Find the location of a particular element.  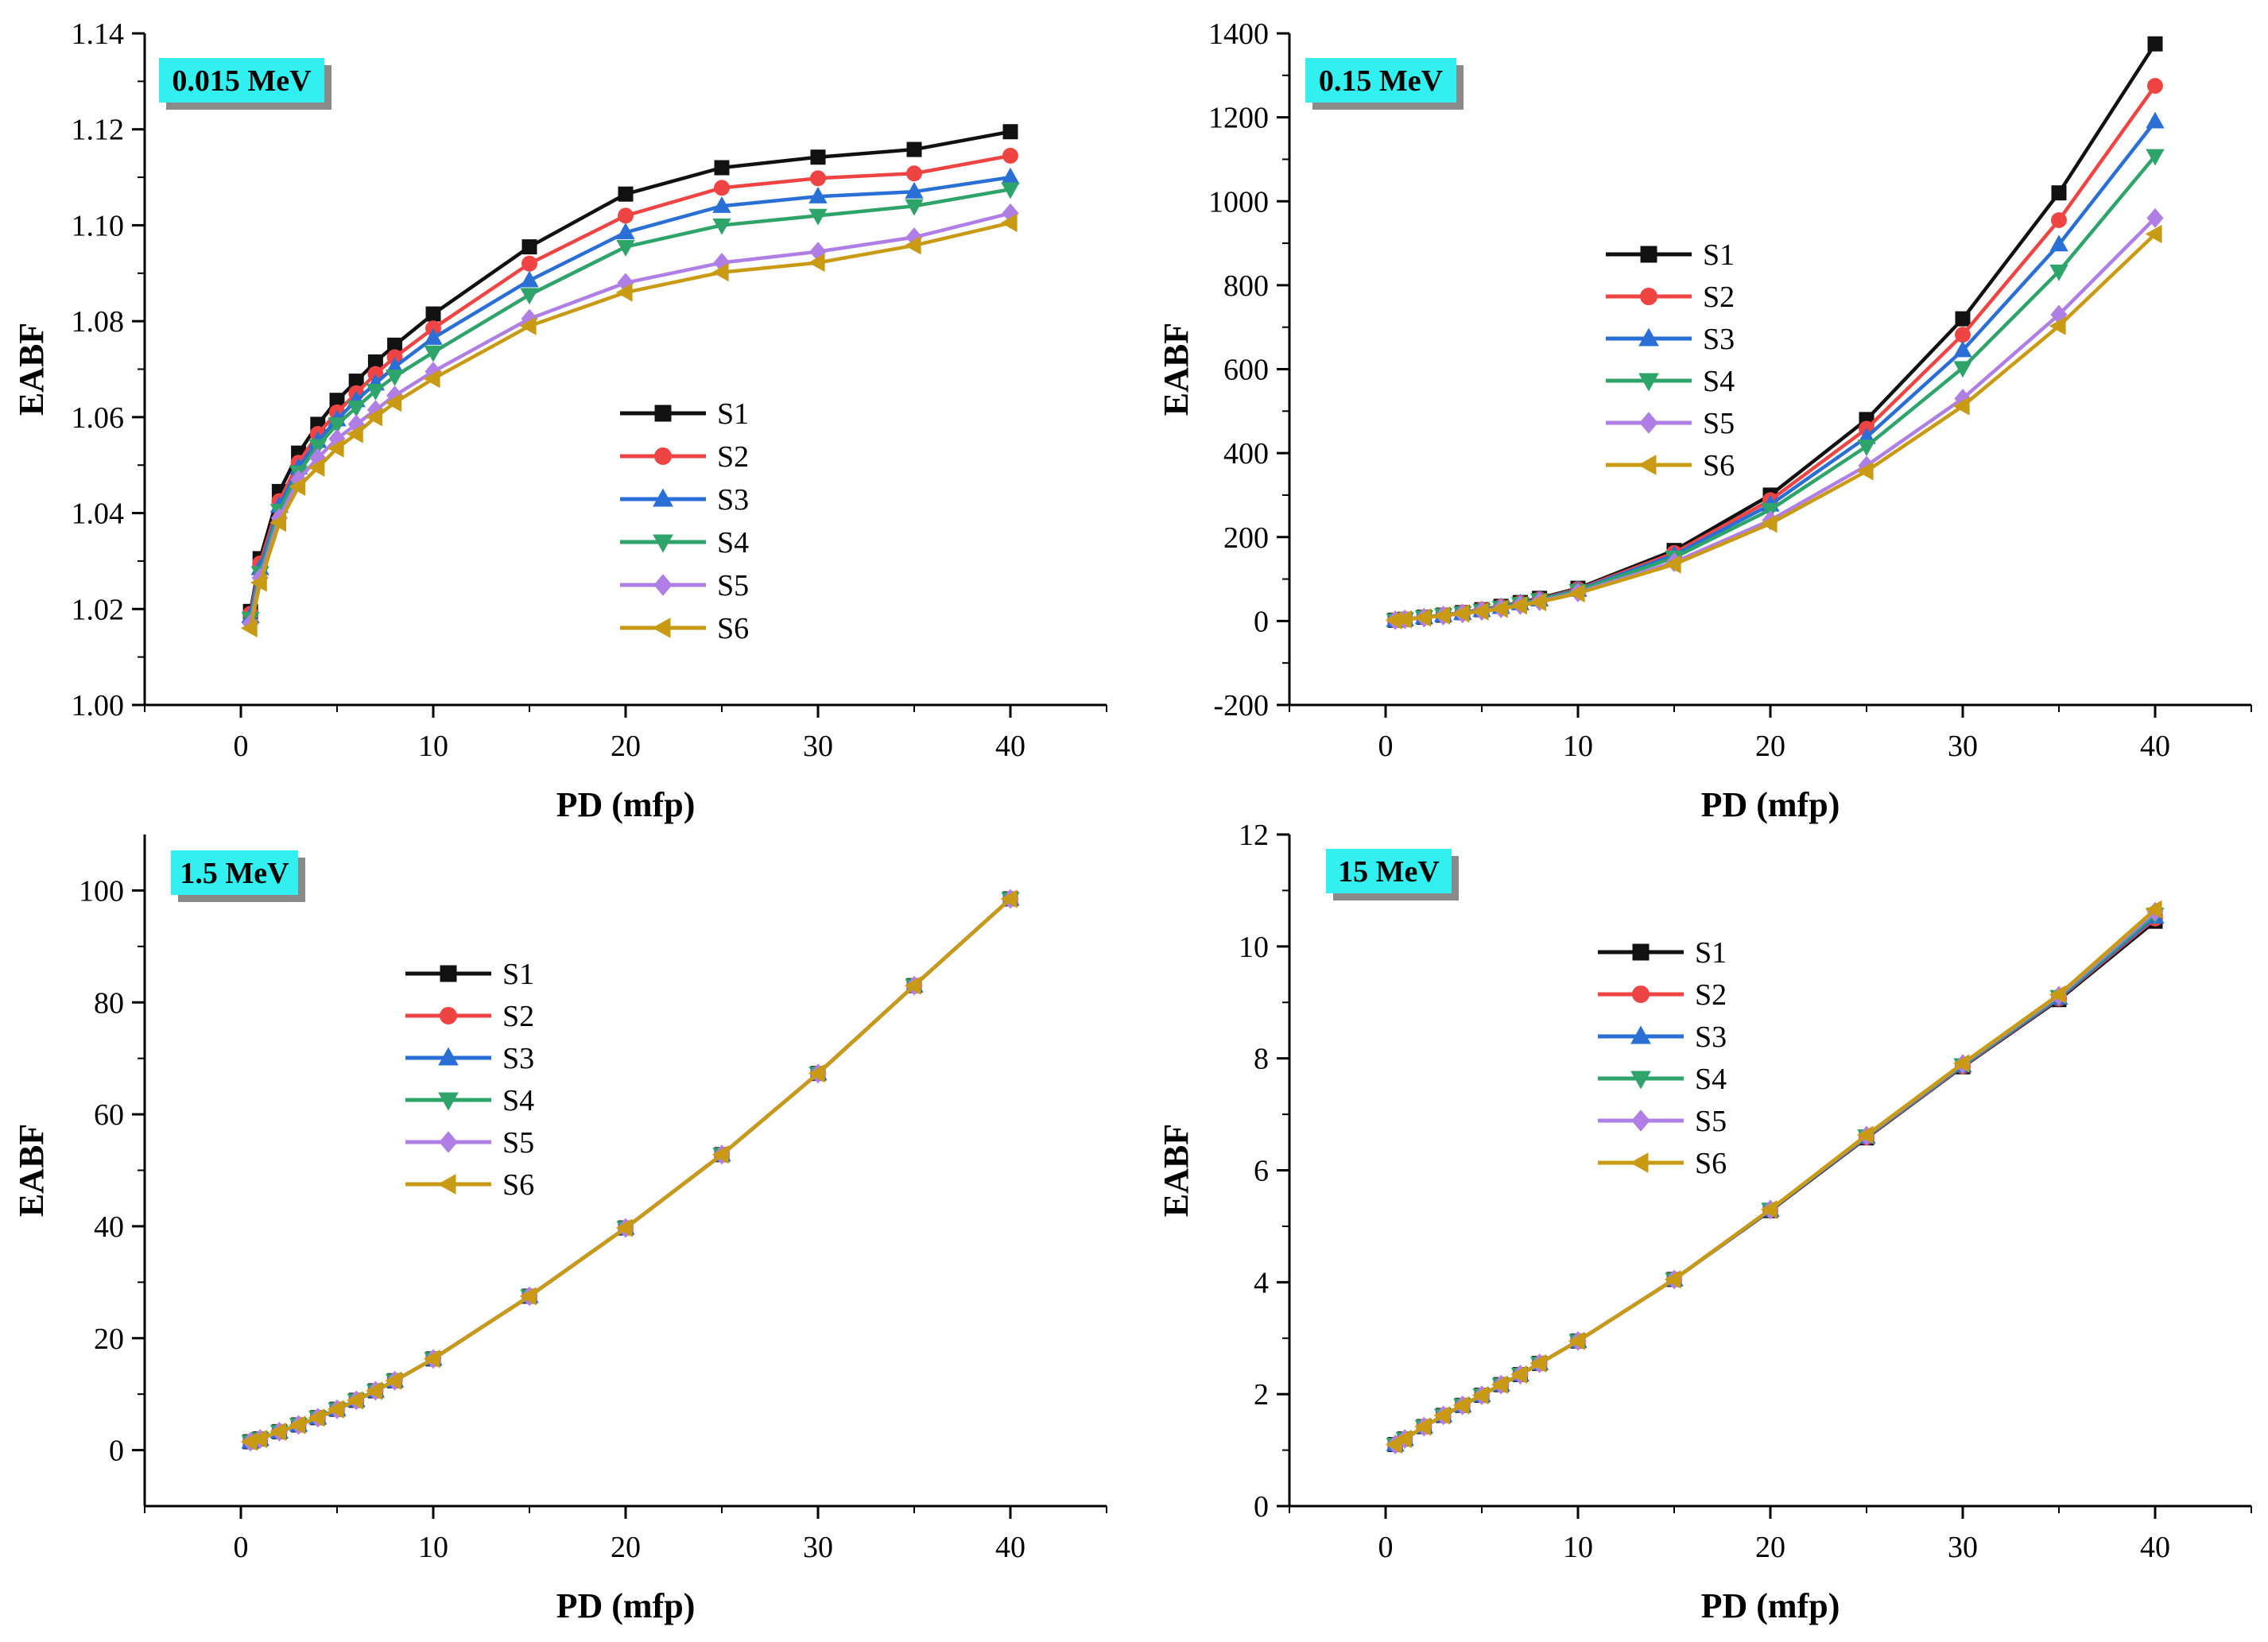

energy-badge-label: 15 MeV is located at coordinates (1389, 872).